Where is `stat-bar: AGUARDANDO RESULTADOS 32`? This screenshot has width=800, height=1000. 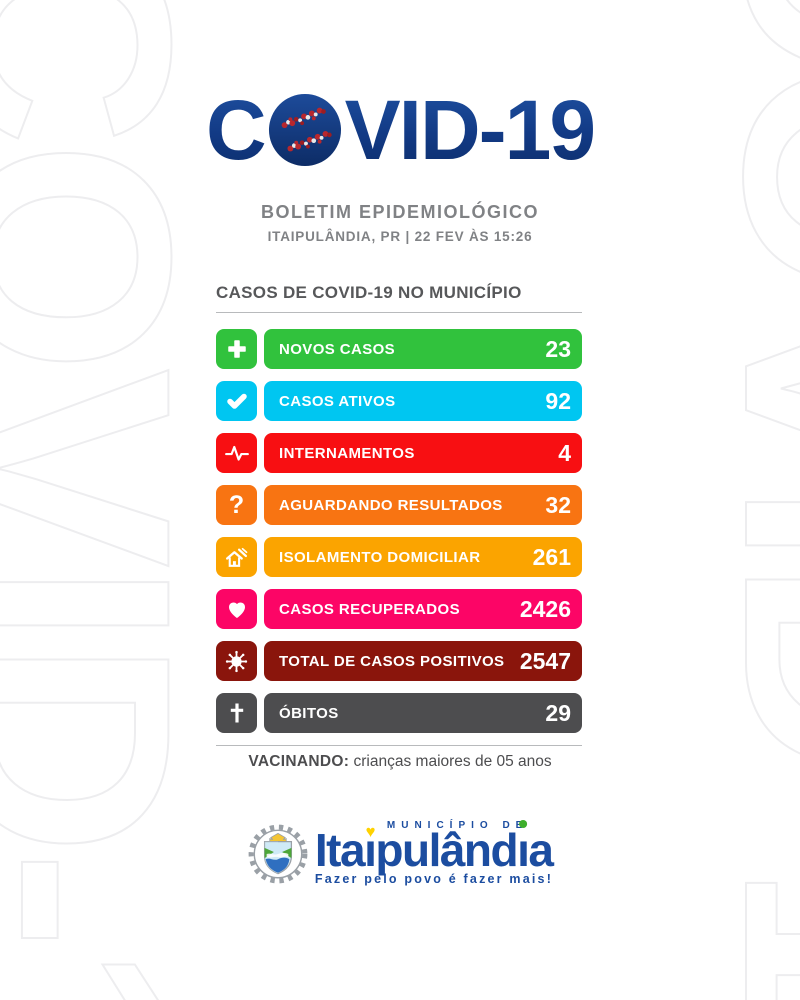 stat-bar: AGUARDANDO RESULTADOS 32 is located at coordinates (423, 505).